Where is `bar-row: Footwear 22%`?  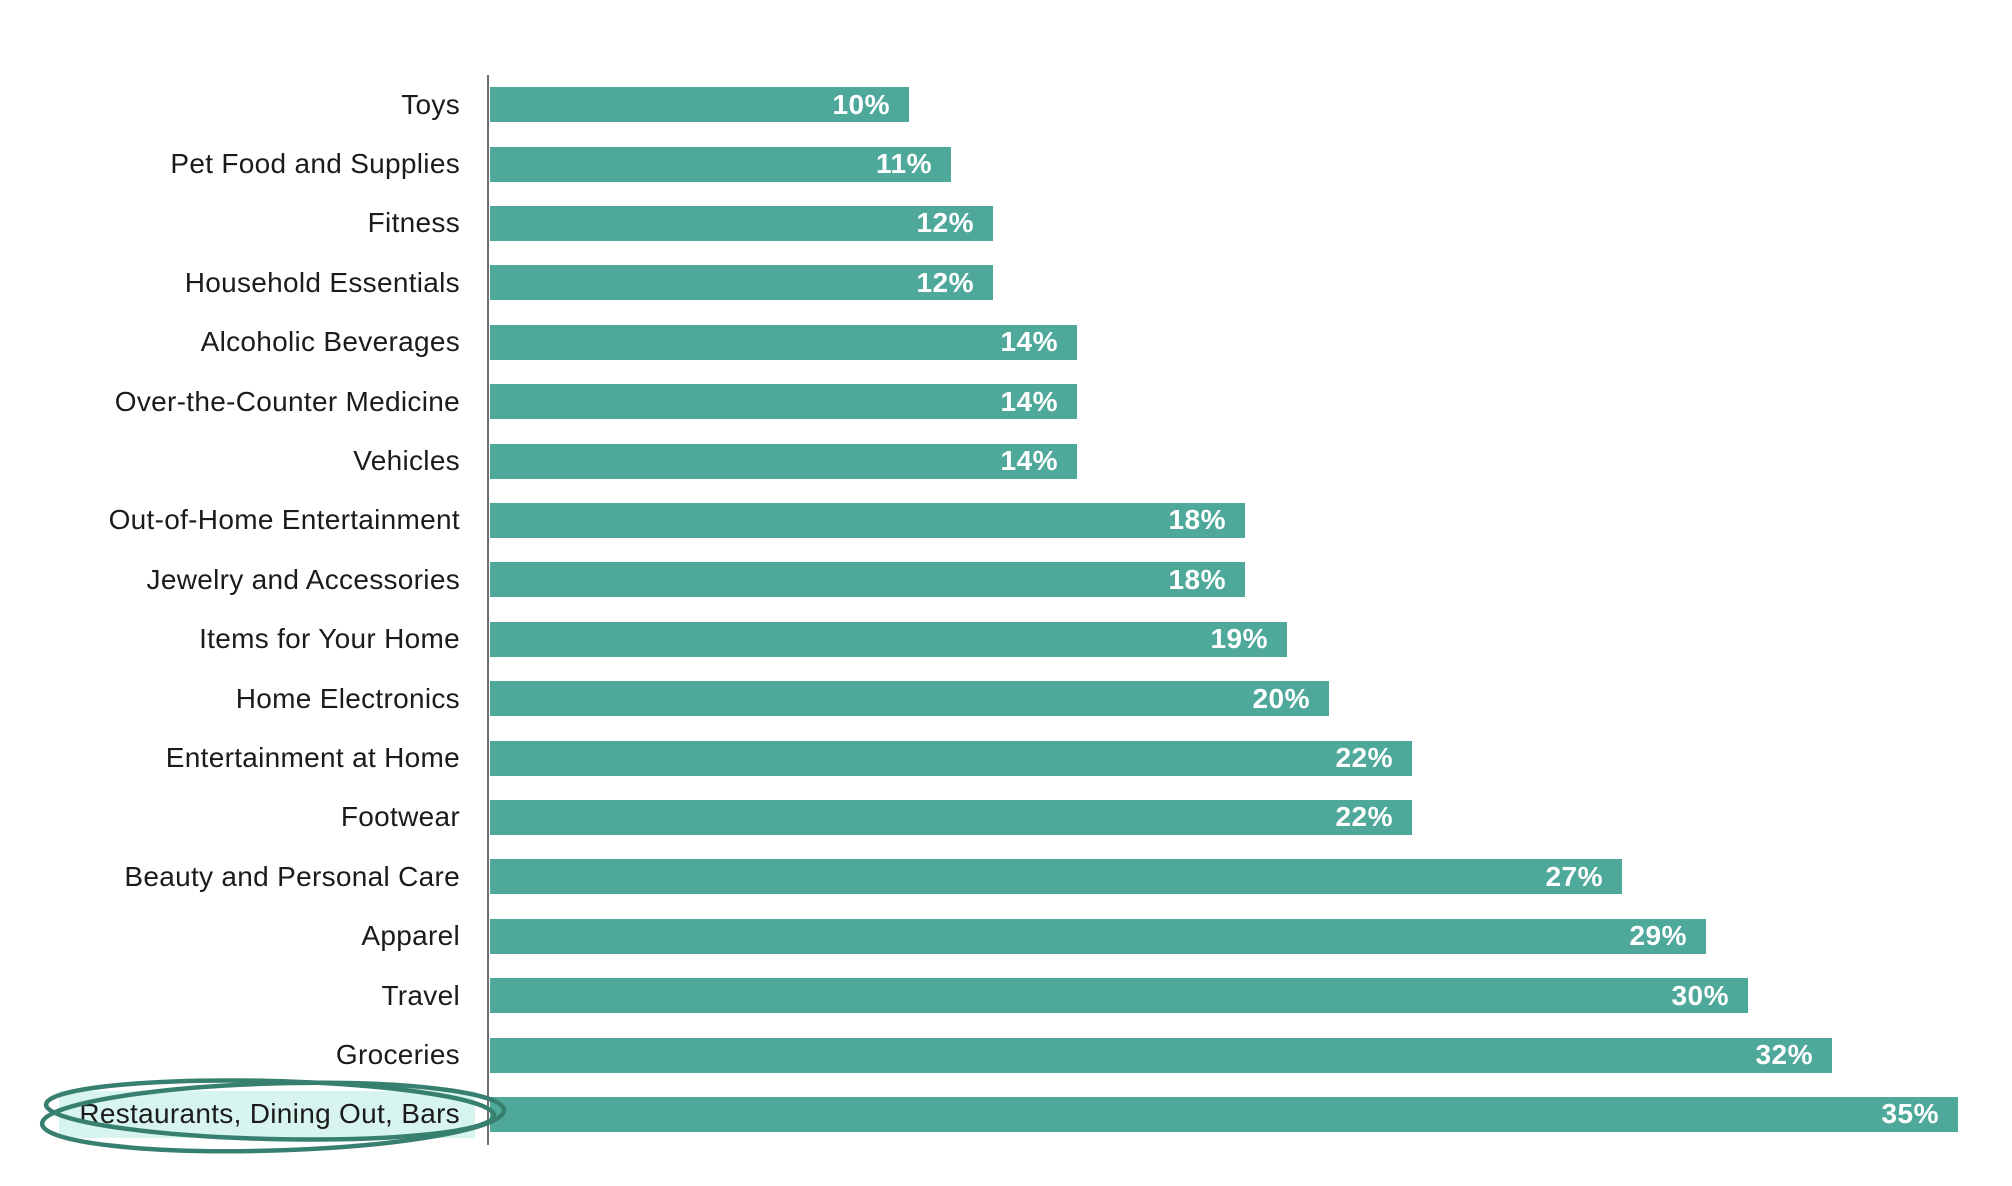
bar-row: Footwear 22% is located at coordinates (1006, 817).